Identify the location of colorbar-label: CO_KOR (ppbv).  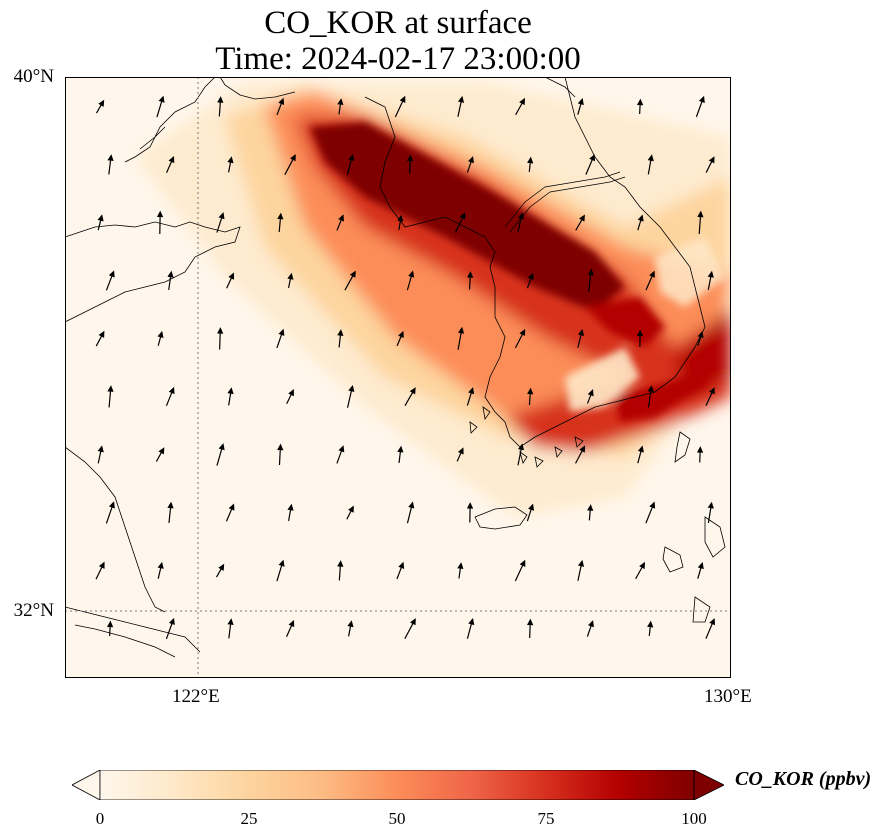
(803, 779).